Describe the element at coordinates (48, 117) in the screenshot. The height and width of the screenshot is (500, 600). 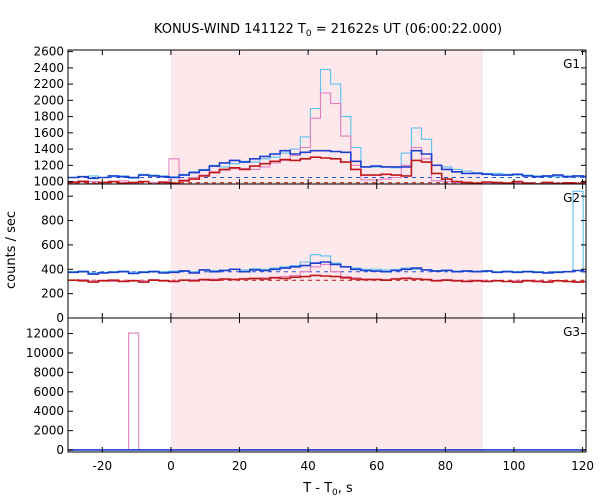
I see `y-tick-label: 1800` at that location.